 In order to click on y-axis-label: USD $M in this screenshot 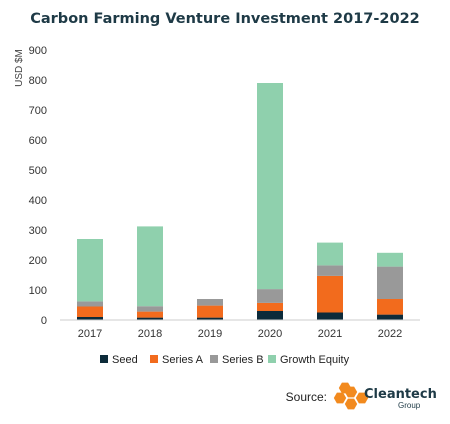, I will do `click(19, 68)`.